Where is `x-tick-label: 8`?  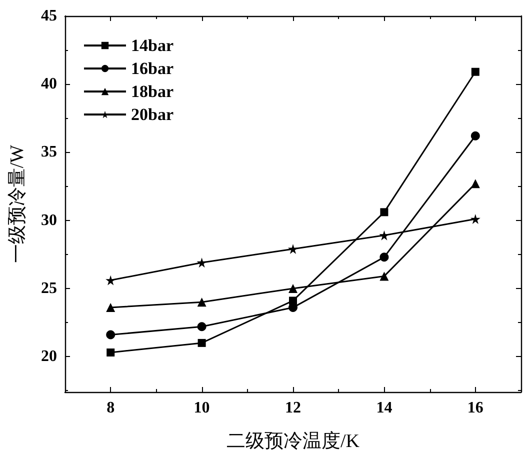 x-tick-label: 8 is located at coordinates (110, 408).